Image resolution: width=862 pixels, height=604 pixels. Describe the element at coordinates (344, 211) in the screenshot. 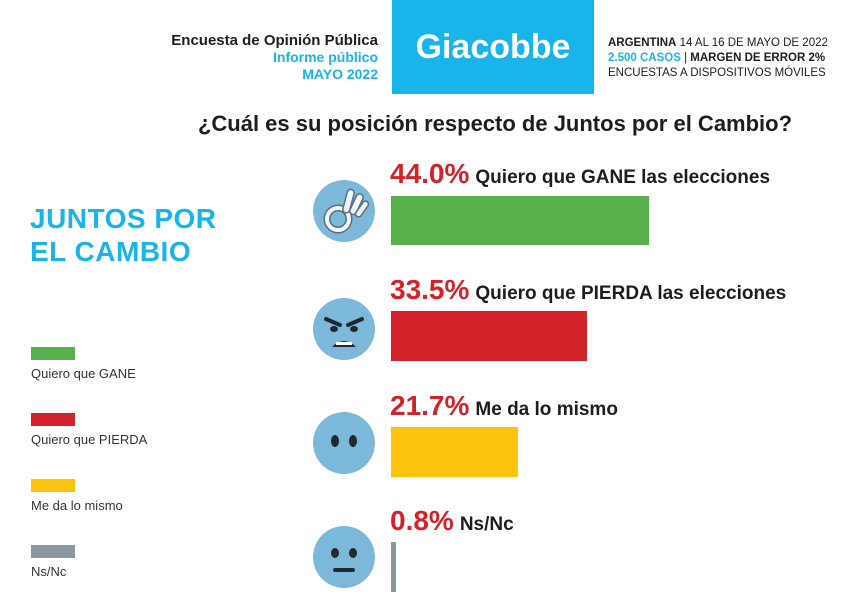

I see `ok-hand-icon` at that location.